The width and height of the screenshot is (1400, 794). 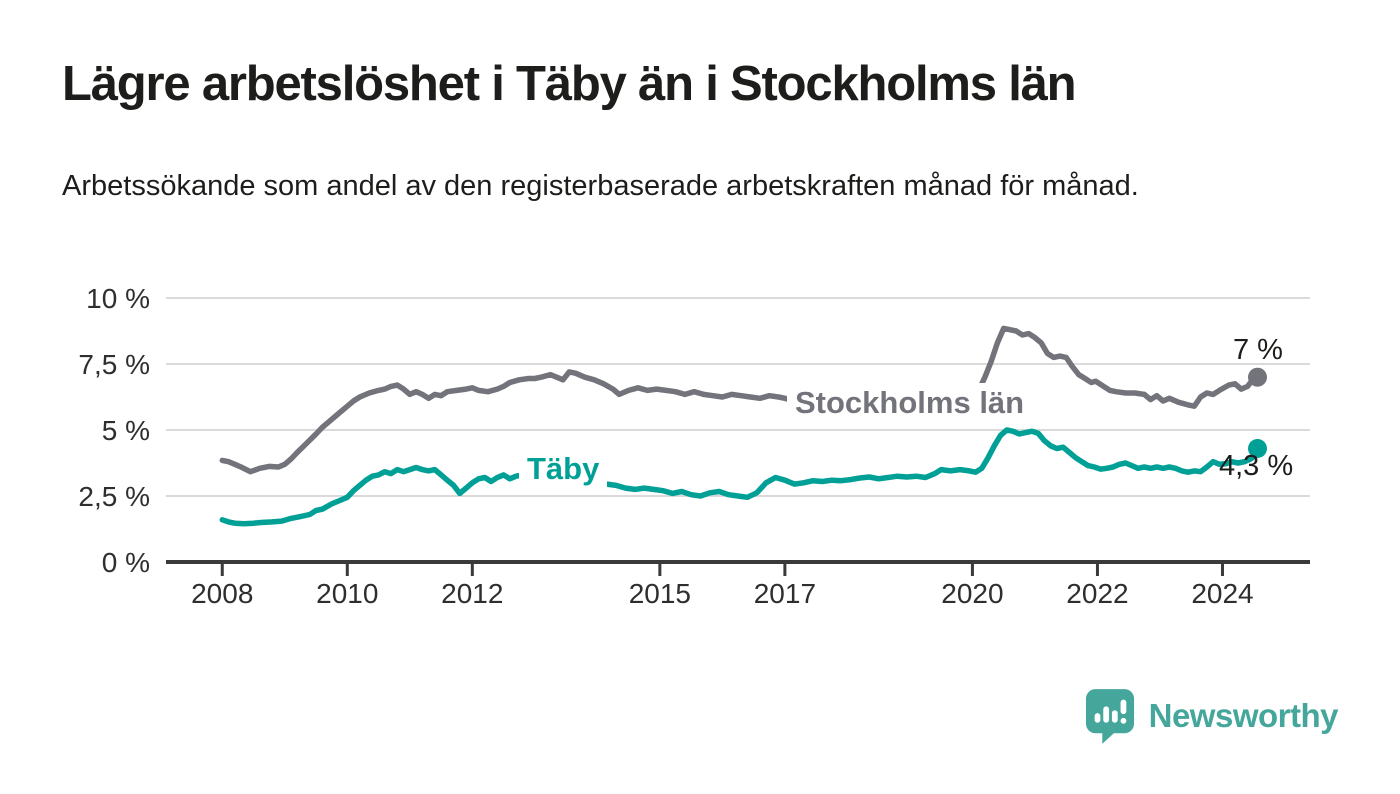 What do you see at coordinates (118, 298) in the screenshot?
I see `y-tick-label: 10 %` at bounding box center [118, 298].